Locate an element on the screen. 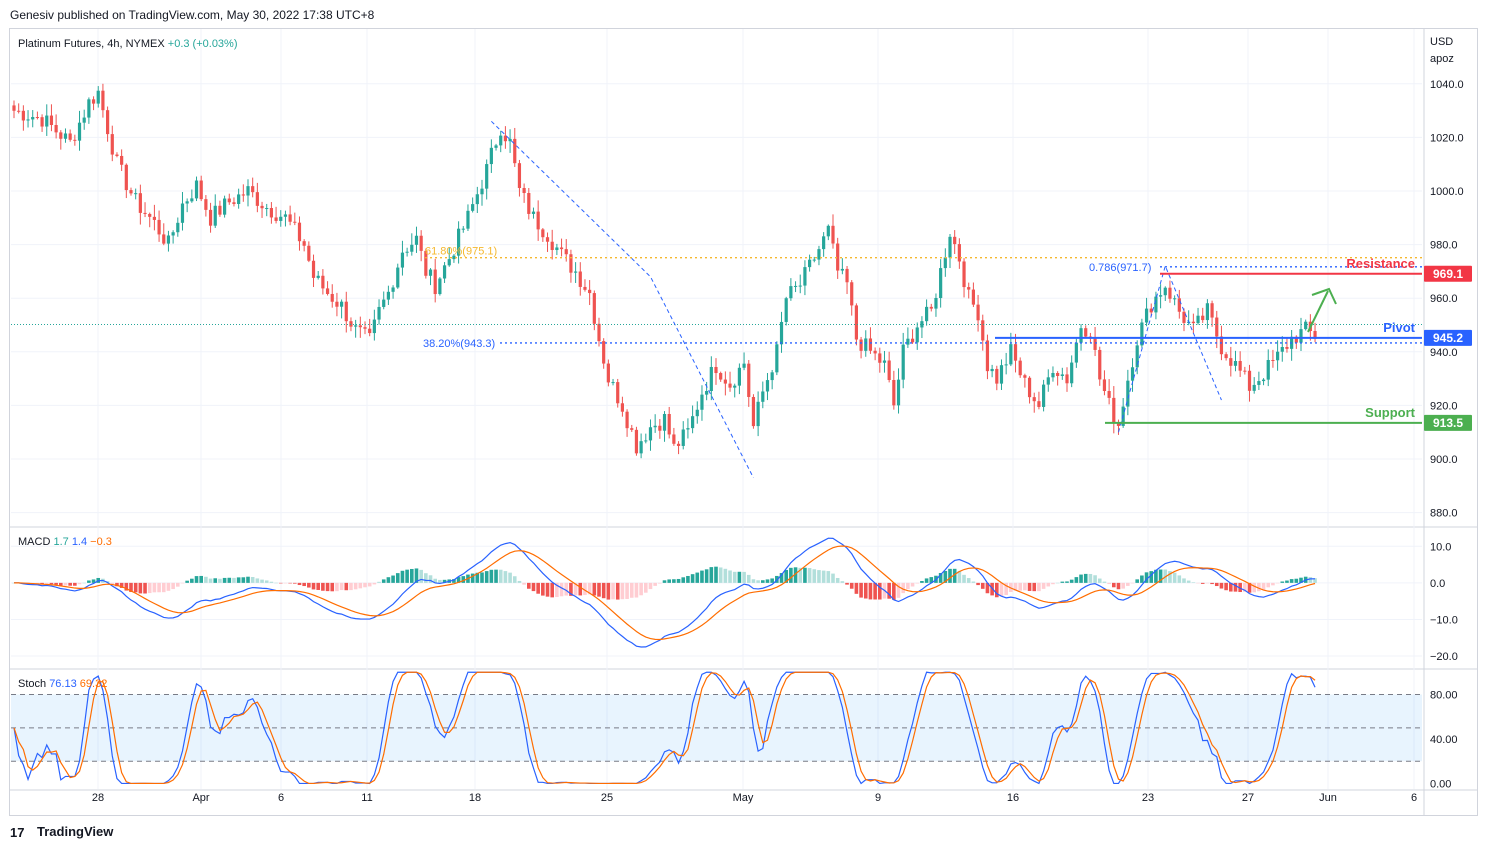 Image resolution: width=1488 pixels, height=850 pixels. macd-line is located at coordinates (664, 592).